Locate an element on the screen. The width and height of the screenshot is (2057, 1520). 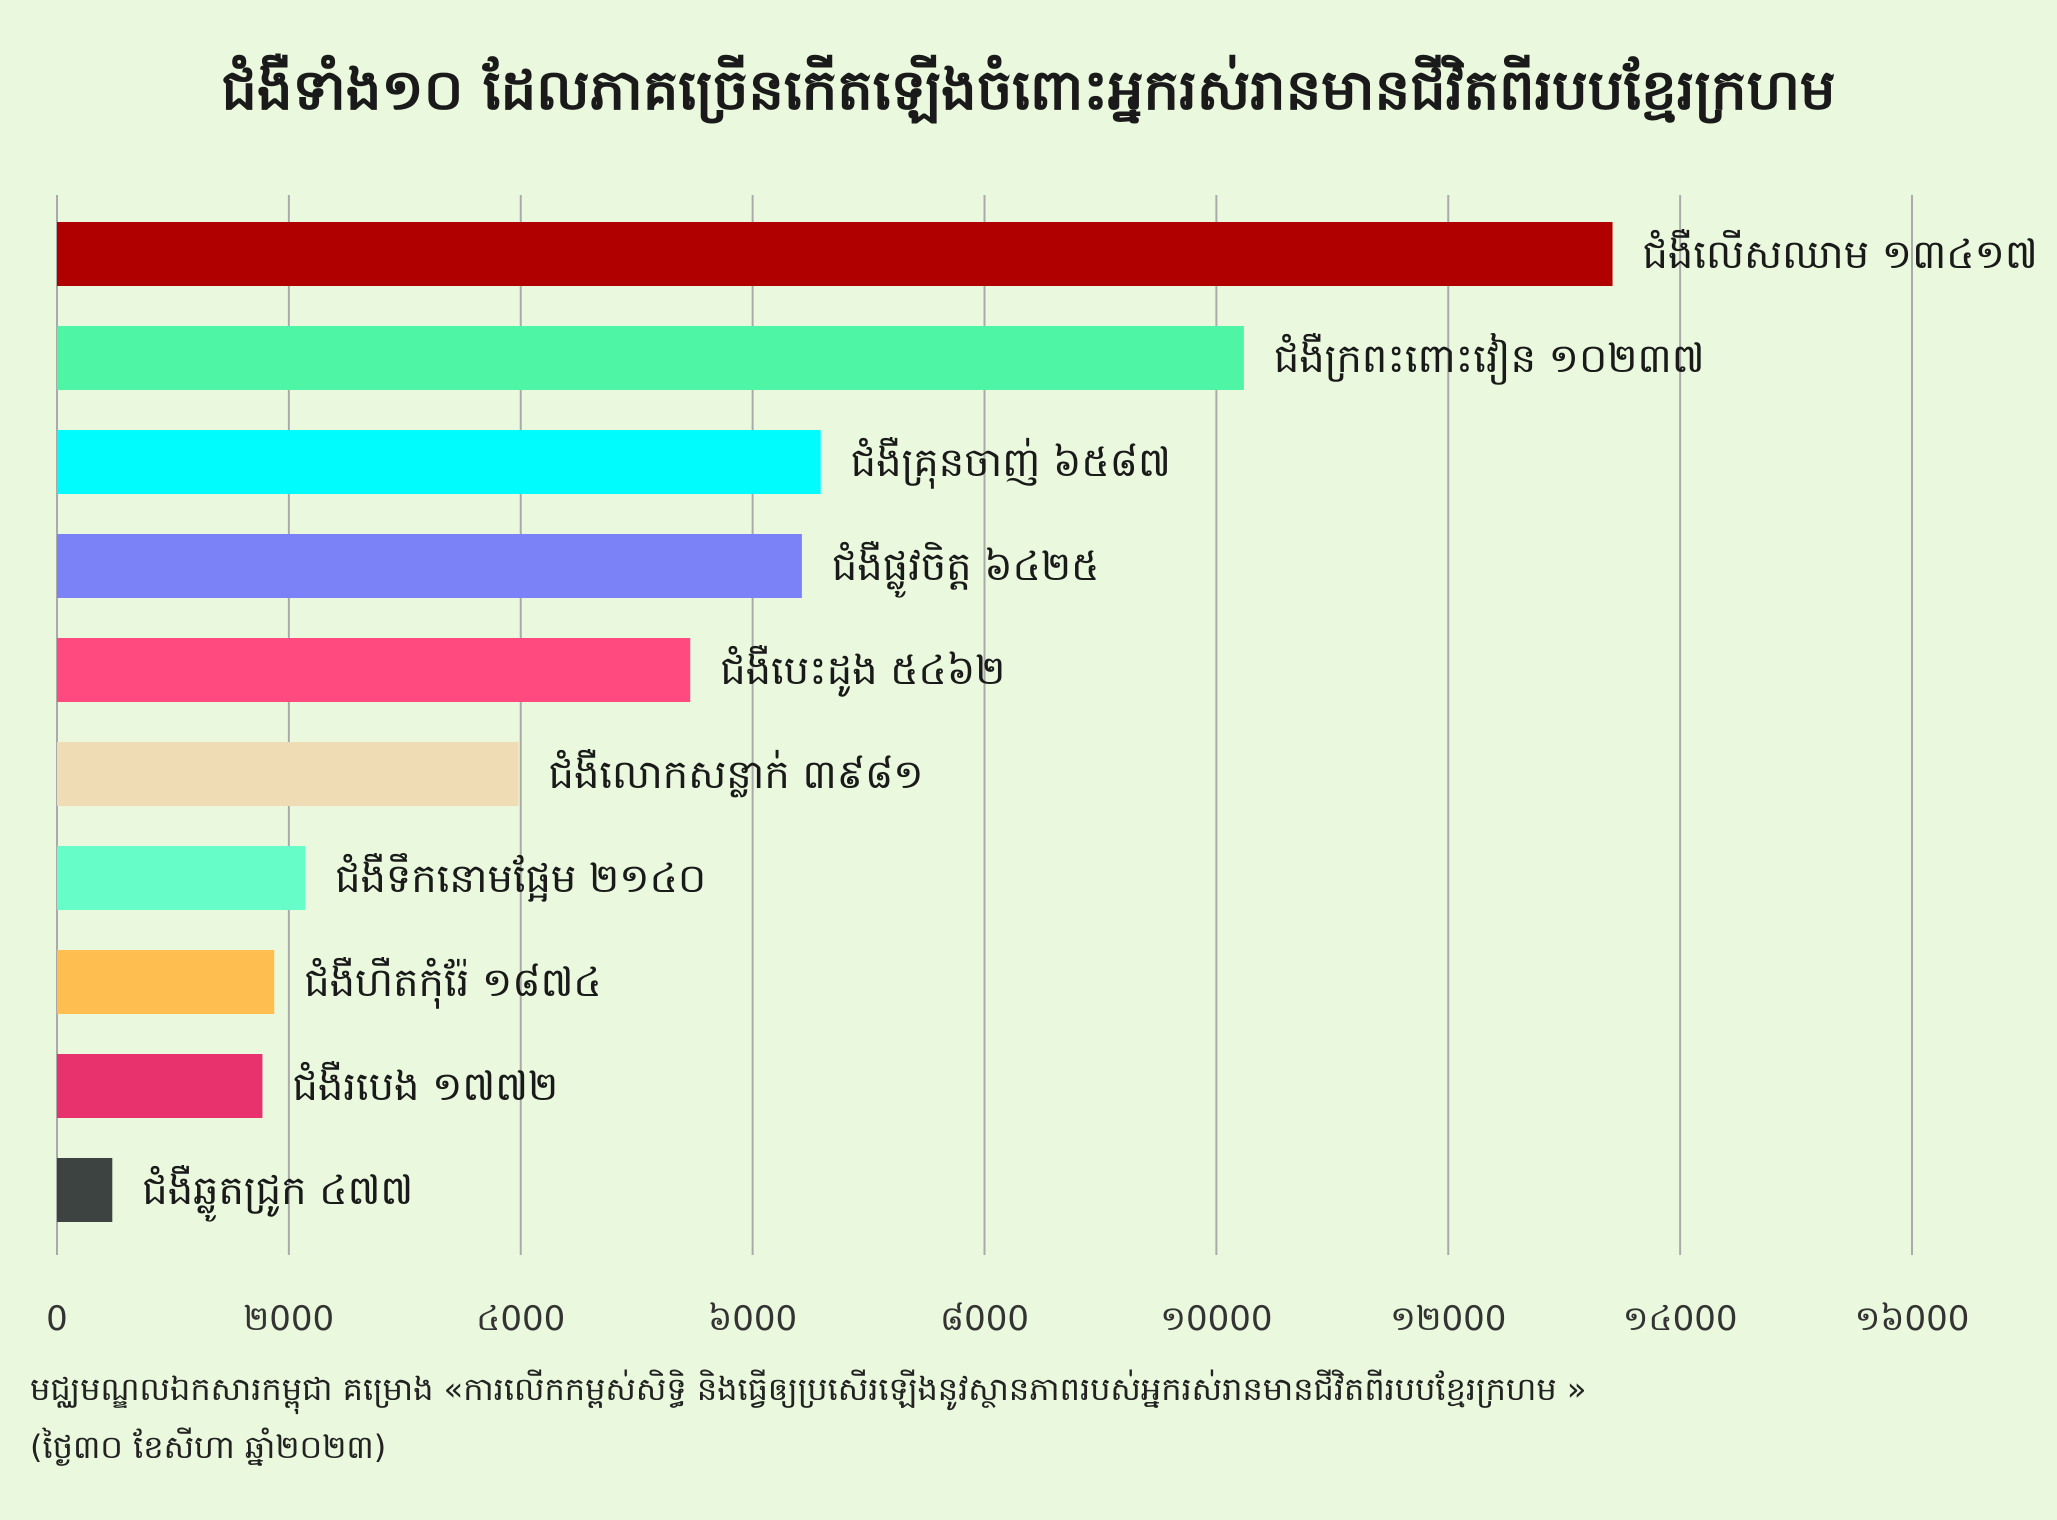
bar-label: ជំងឺរបេង ១៧៧២ is located at coordinates (425, 1085).